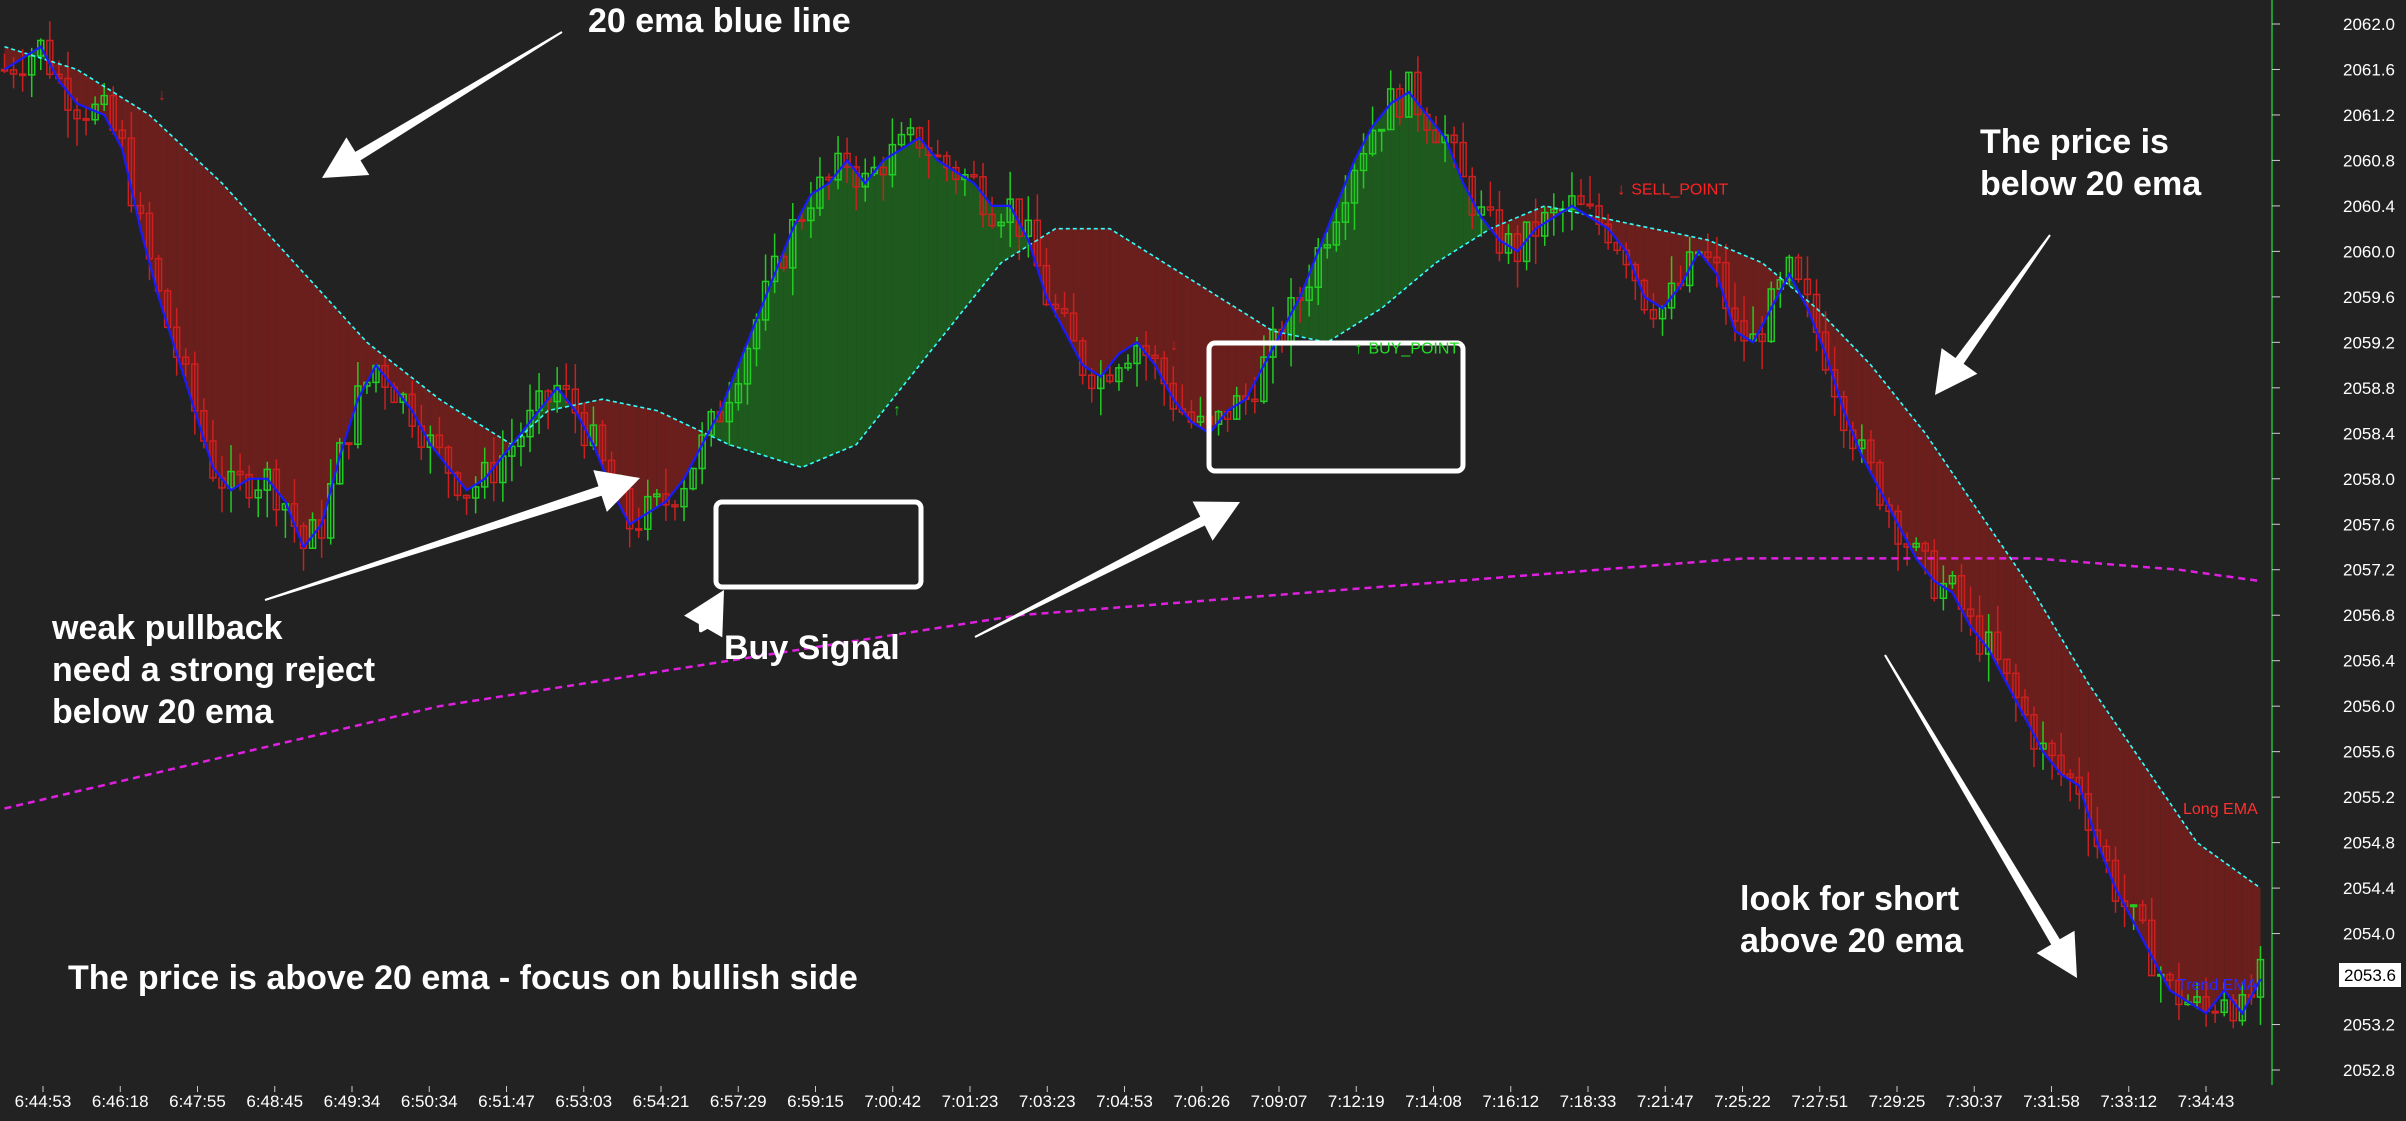 This screenshot has width=2406, height=1121. I want to click on x-tick-label: 6:53:03, so click(583, 1101).